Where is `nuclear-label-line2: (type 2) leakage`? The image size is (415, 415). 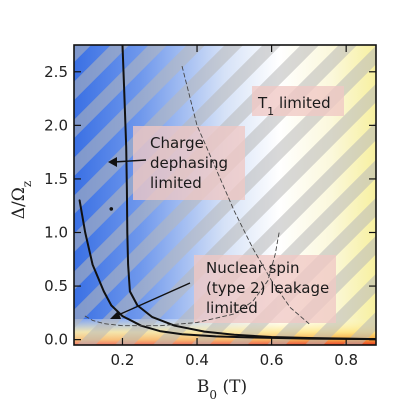 nuclear-label-line2: (type 2) leakage is located at coordinates (267, 288).